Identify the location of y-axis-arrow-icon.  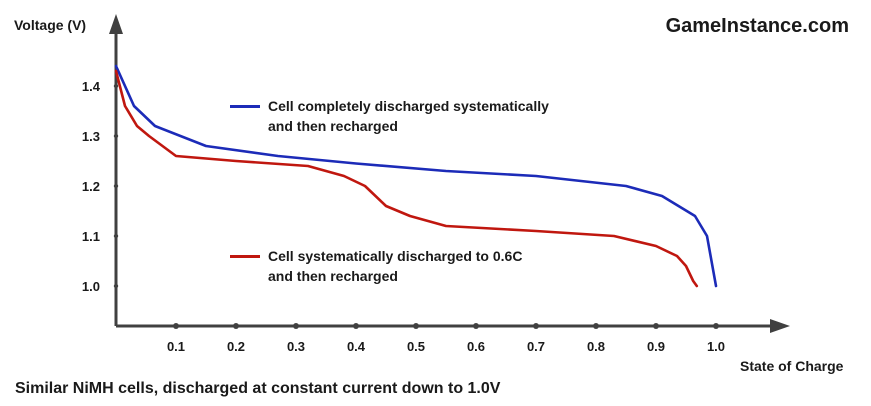
(116, 24).